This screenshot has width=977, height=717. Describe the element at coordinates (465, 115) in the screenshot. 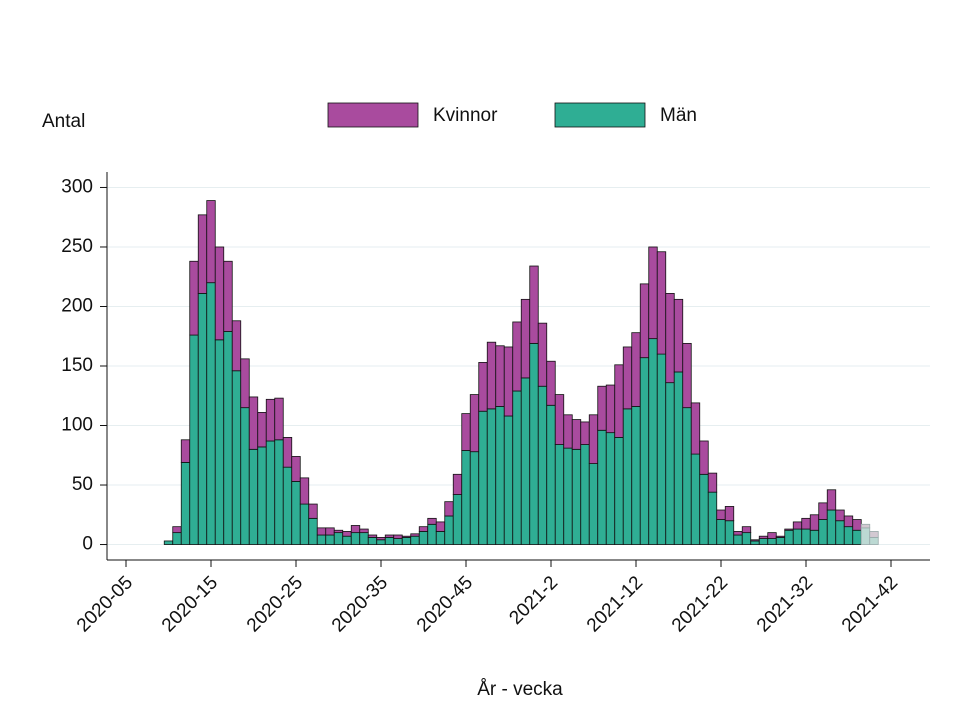

I see `legend-label: Kvinnor` at that location.